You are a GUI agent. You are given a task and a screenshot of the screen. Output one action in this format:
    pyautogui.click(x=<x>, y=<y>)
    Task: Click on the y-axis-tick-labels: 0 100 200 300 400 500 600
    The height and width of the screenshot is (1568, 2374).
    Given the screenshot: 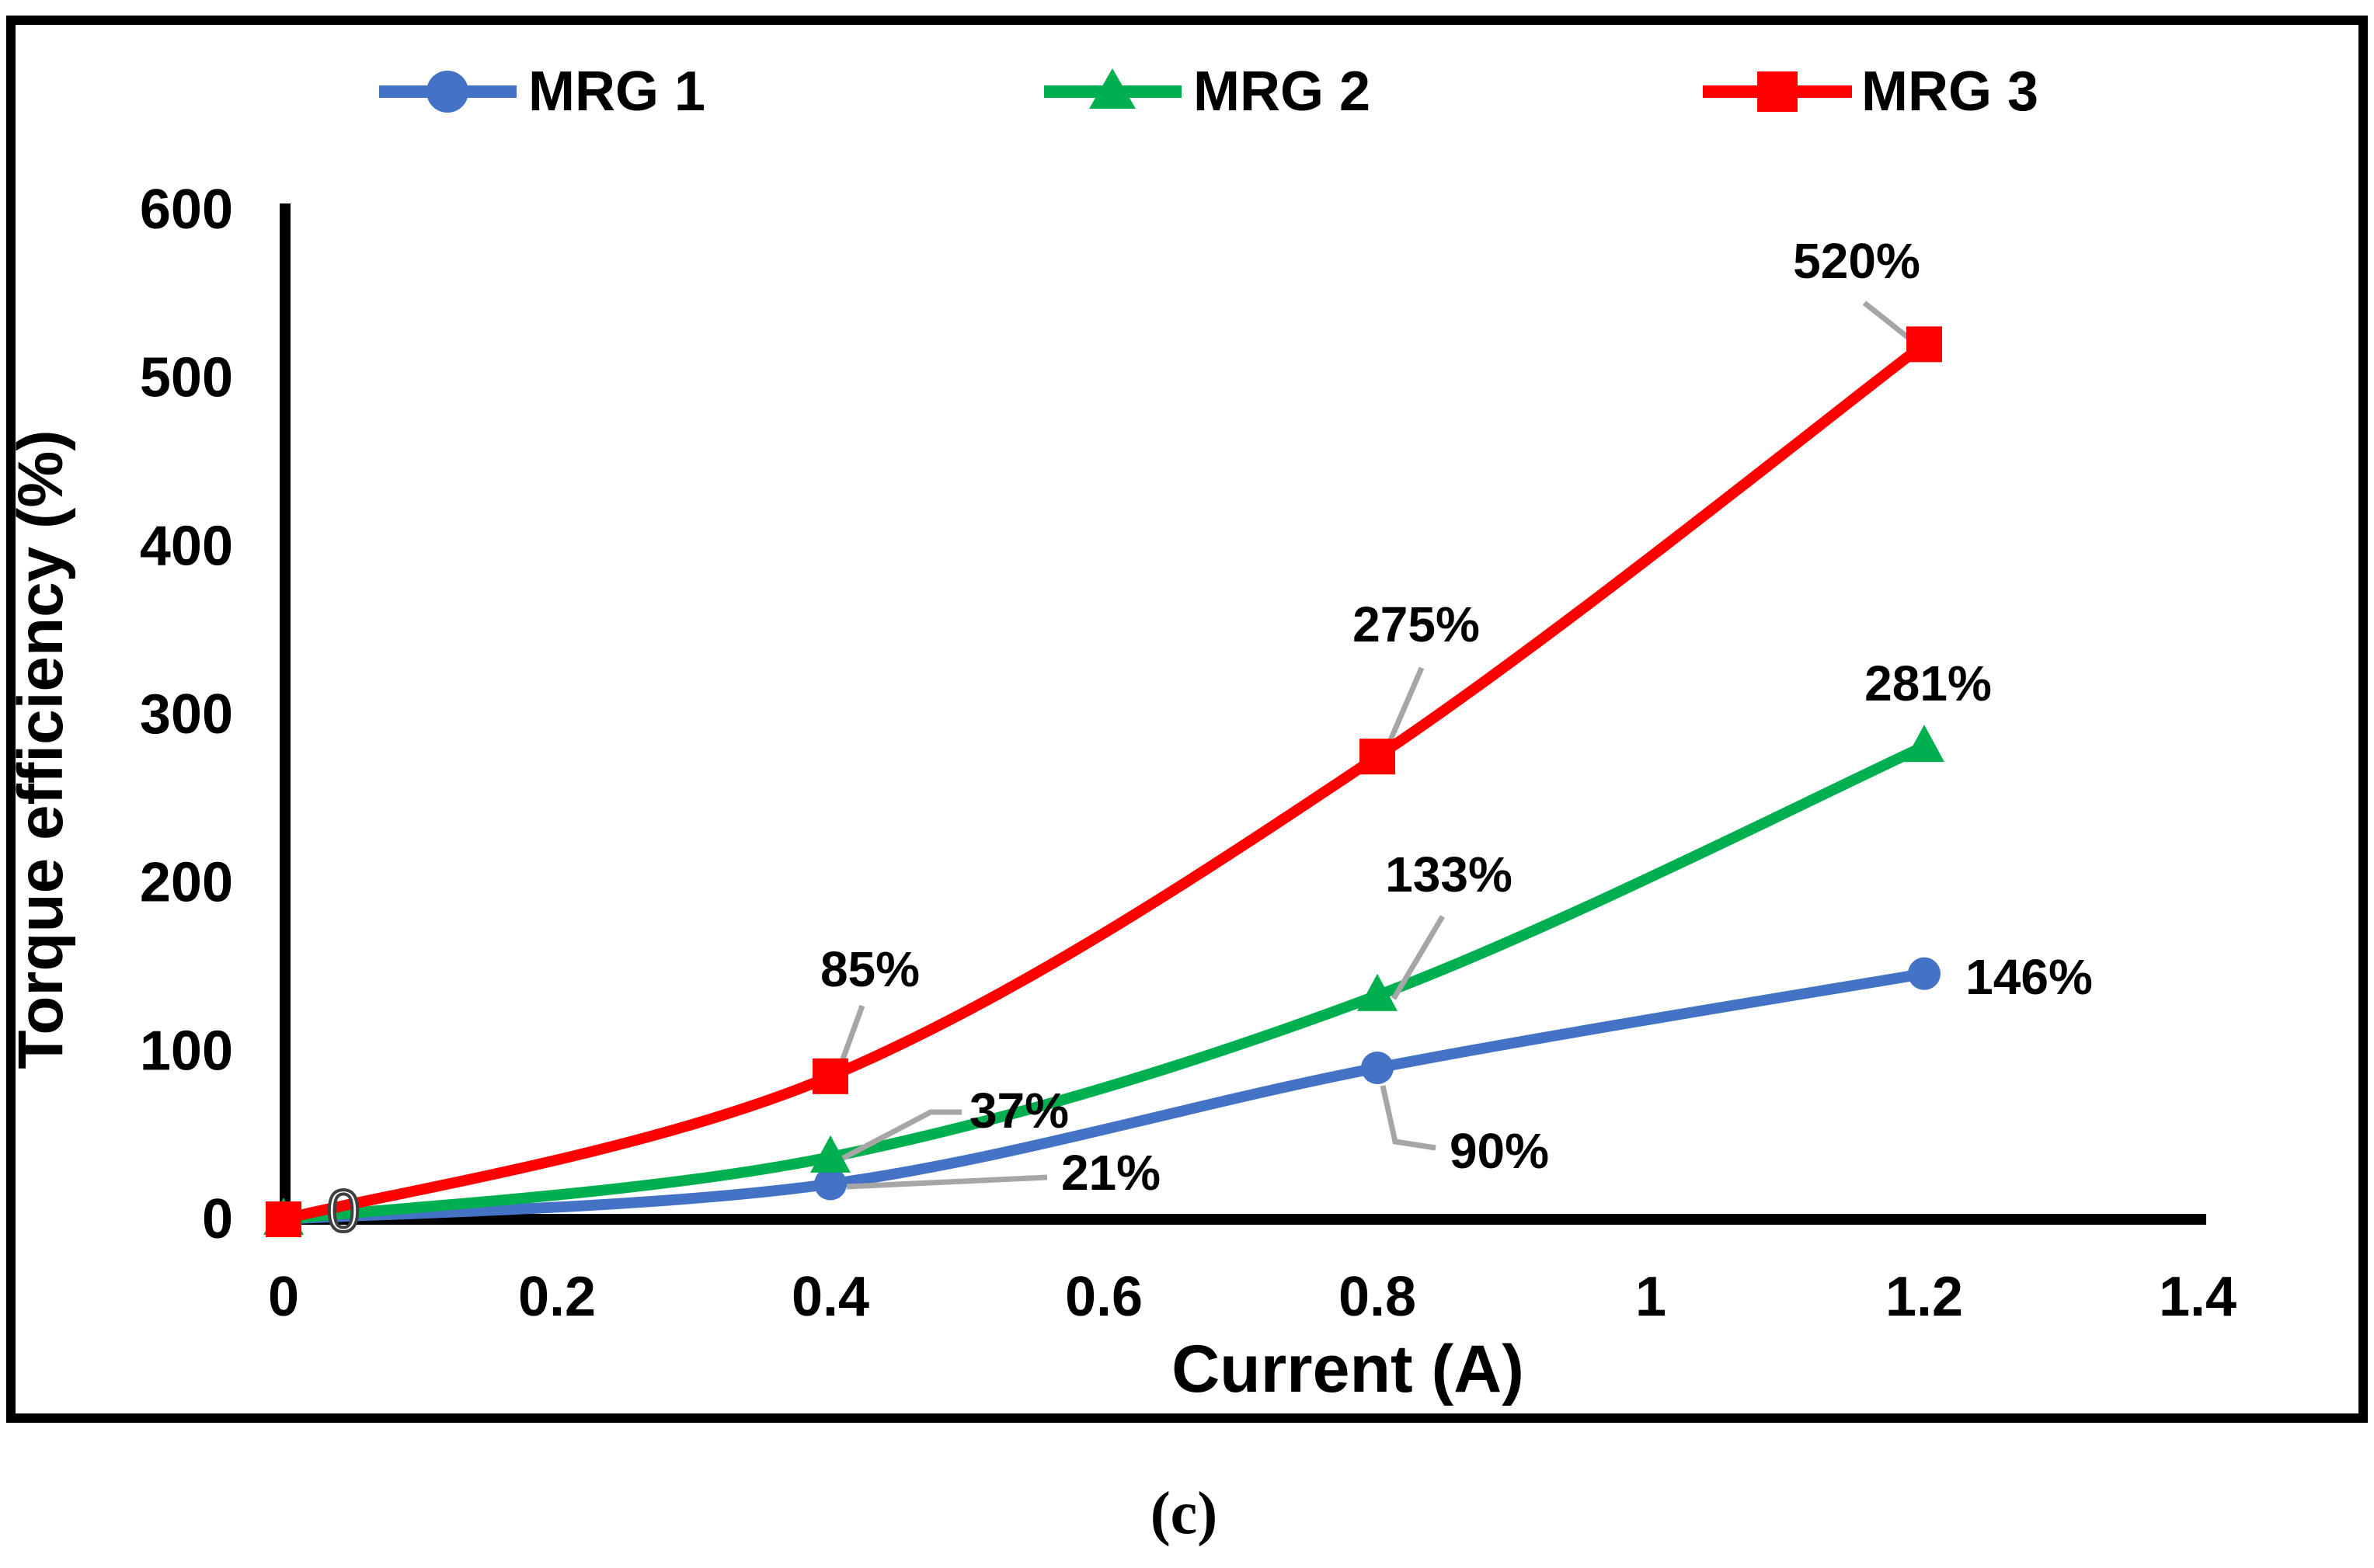 What is the action you would take?
    pyautogui.click(x=186, y=714)
    